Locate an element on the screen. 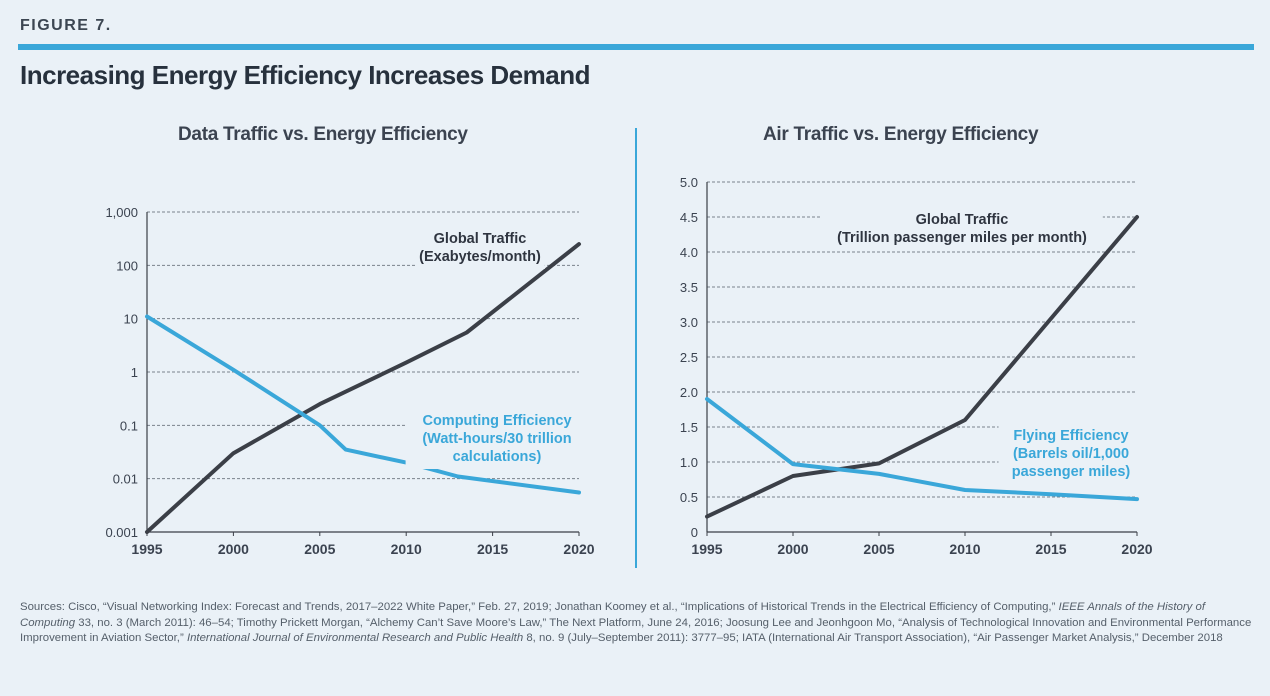  y-tick-label: 1.5 is located at coordinates (689, 427).